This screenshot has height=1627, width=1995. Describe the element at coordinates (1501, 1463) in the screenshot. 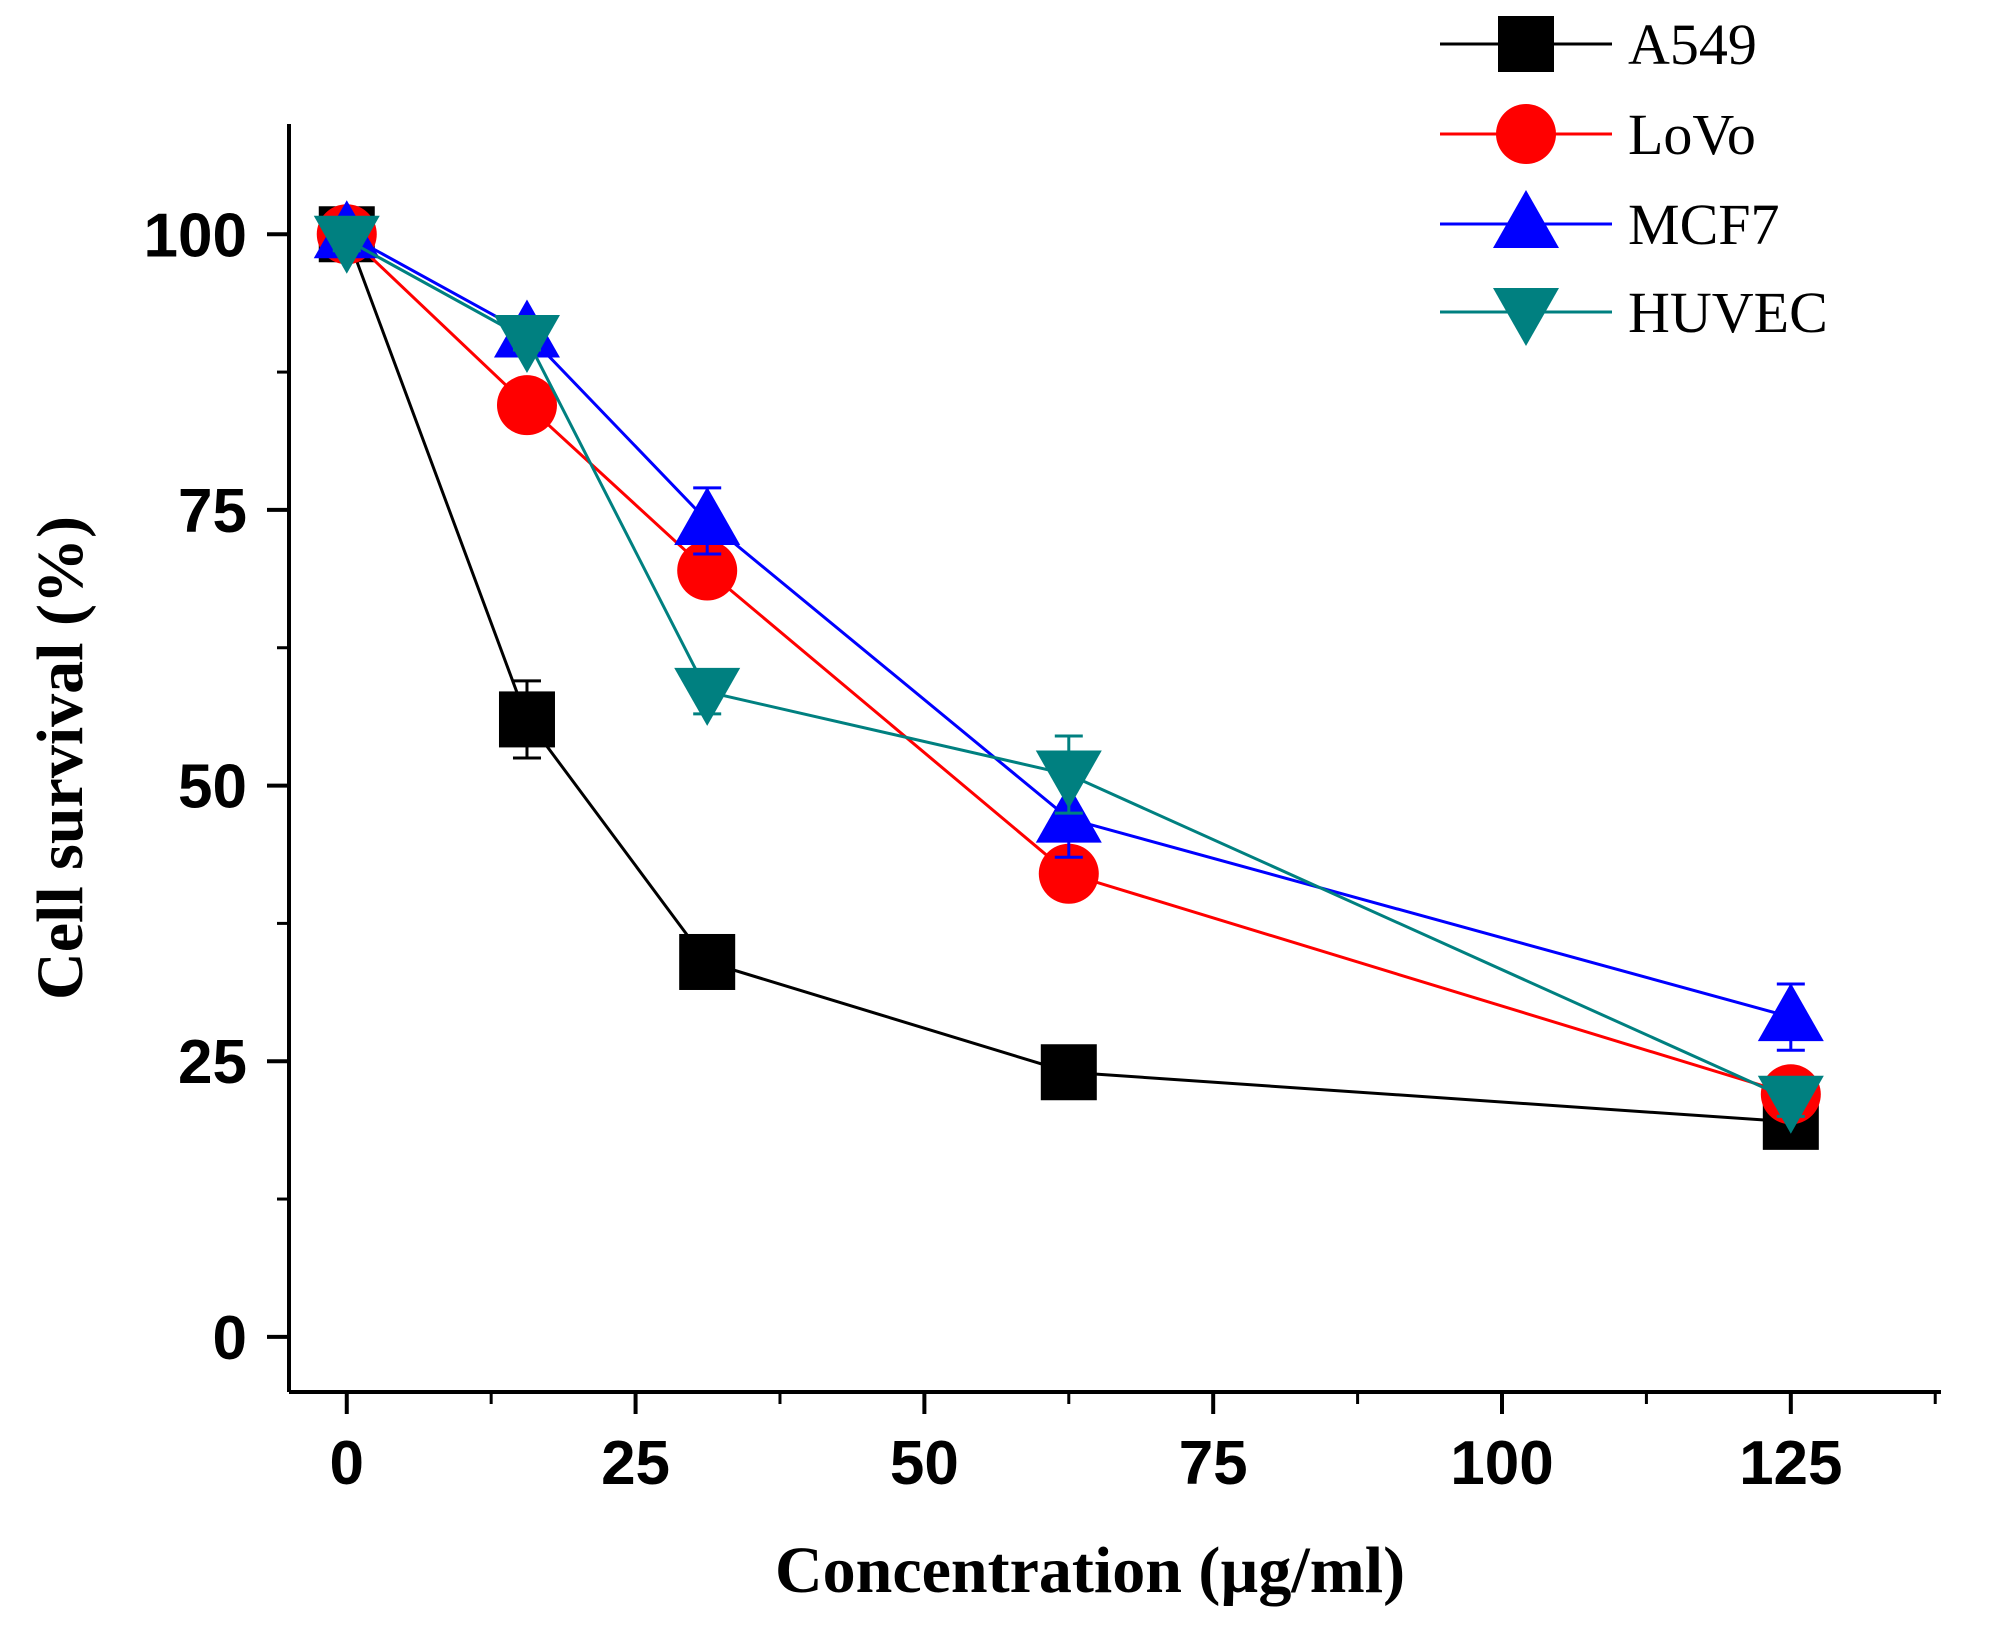

I see `x-tick-label: 100` at that location.